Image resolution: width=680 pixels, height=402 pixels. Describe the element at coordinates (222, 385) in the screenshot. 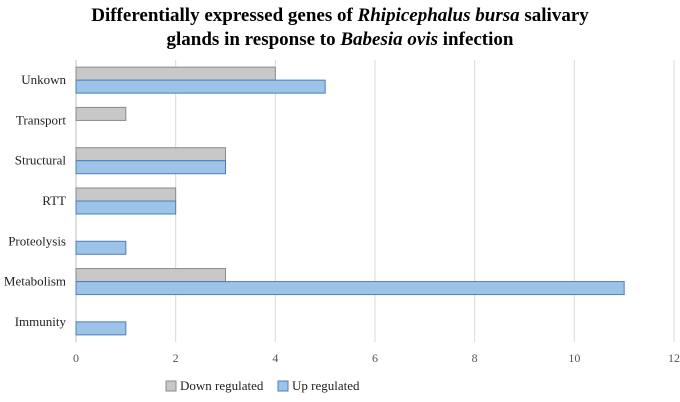

I see `legend-label: Down regulated` at that location.